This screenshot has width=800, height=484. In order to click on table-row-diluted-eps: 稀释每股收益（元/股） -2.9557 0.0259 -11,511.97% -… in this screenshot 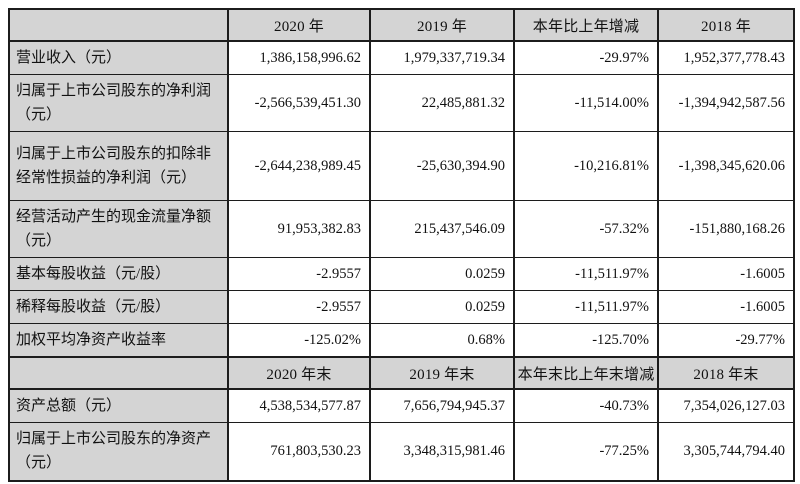, I will do `click(401, 307)`.